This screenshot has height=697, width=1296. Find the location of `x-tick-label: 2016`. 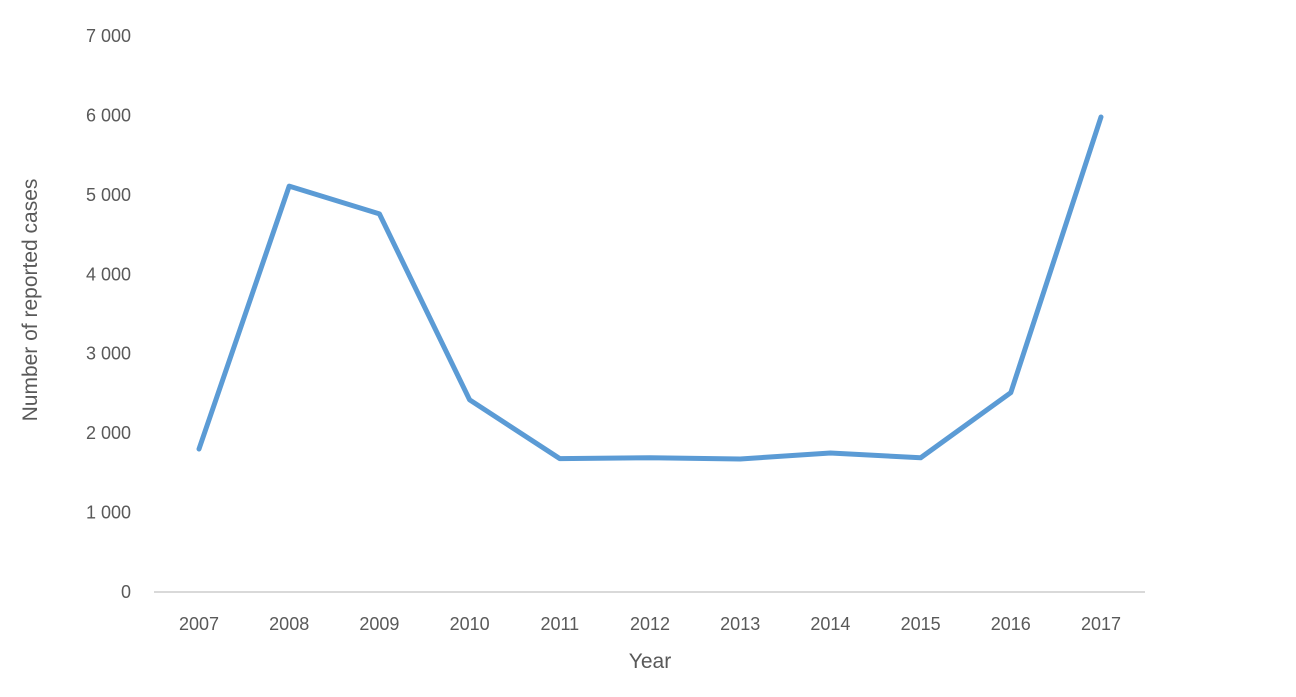

x-tick-label: 2016 is located at coordinates (1011, 624).